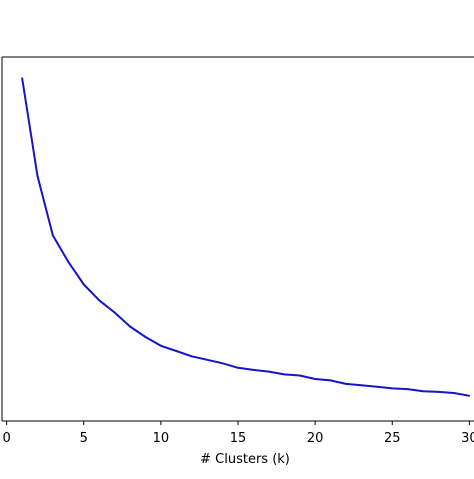 The height and width of the screenshot is (479, 474). Describe the element at coordinates (84, 438) in the screenshot. I see `x-tick-label: 5` at that location.